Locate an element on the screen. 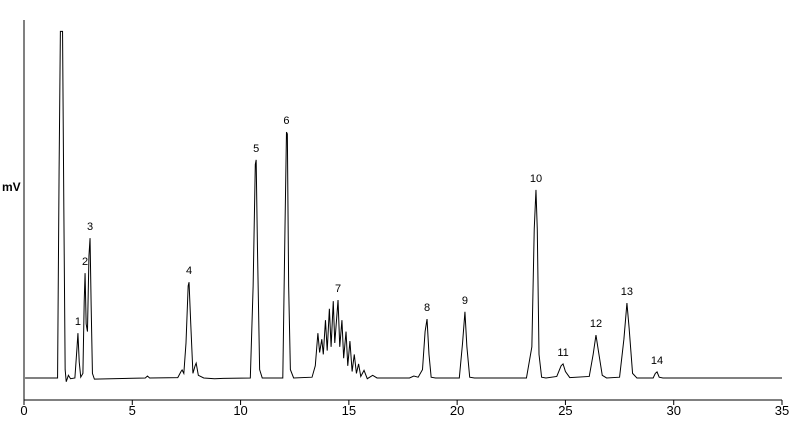  peak-label: 14 is located at coordinates (657, 361).